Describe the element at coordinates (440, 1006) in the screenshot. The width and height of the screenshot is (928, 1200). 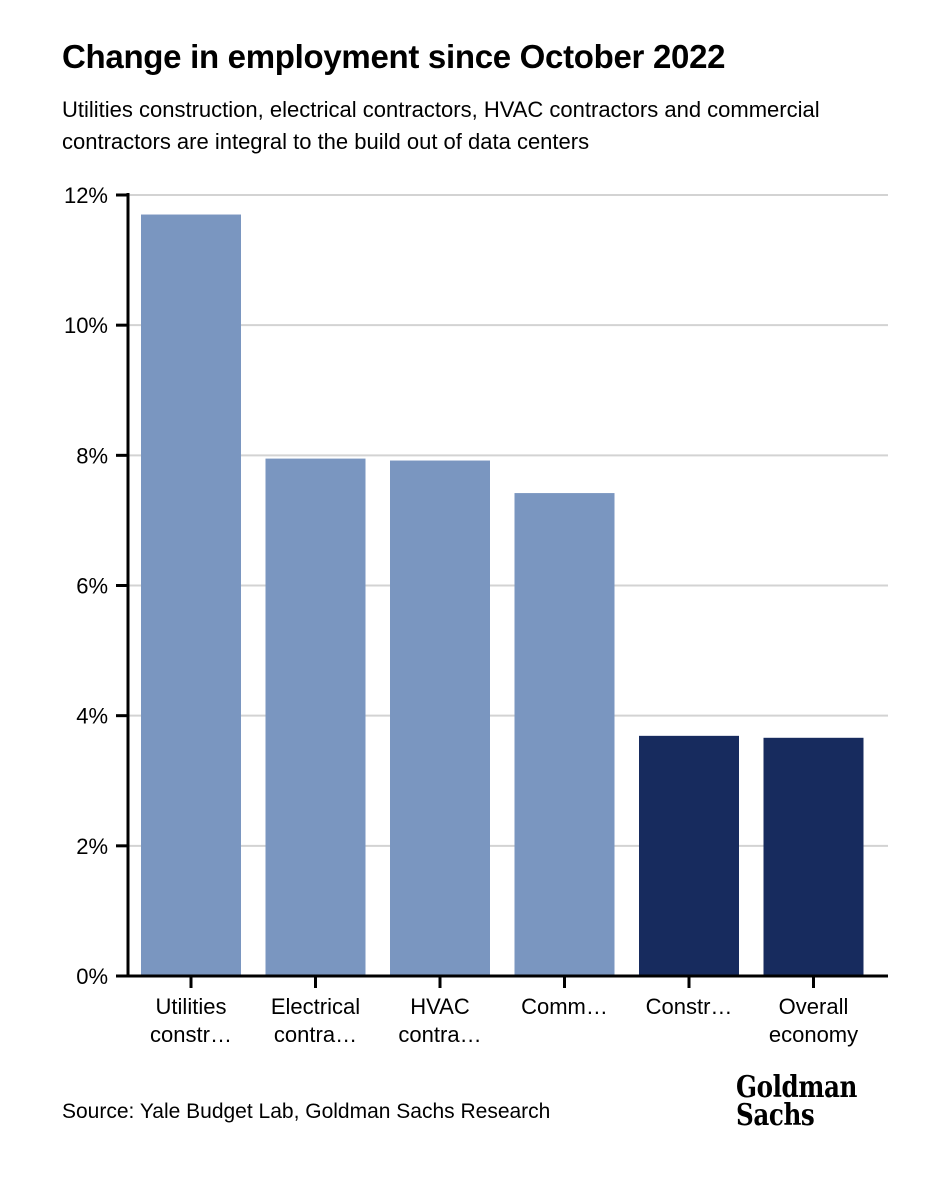
I see `x-tick-label: HVAC` at that location.